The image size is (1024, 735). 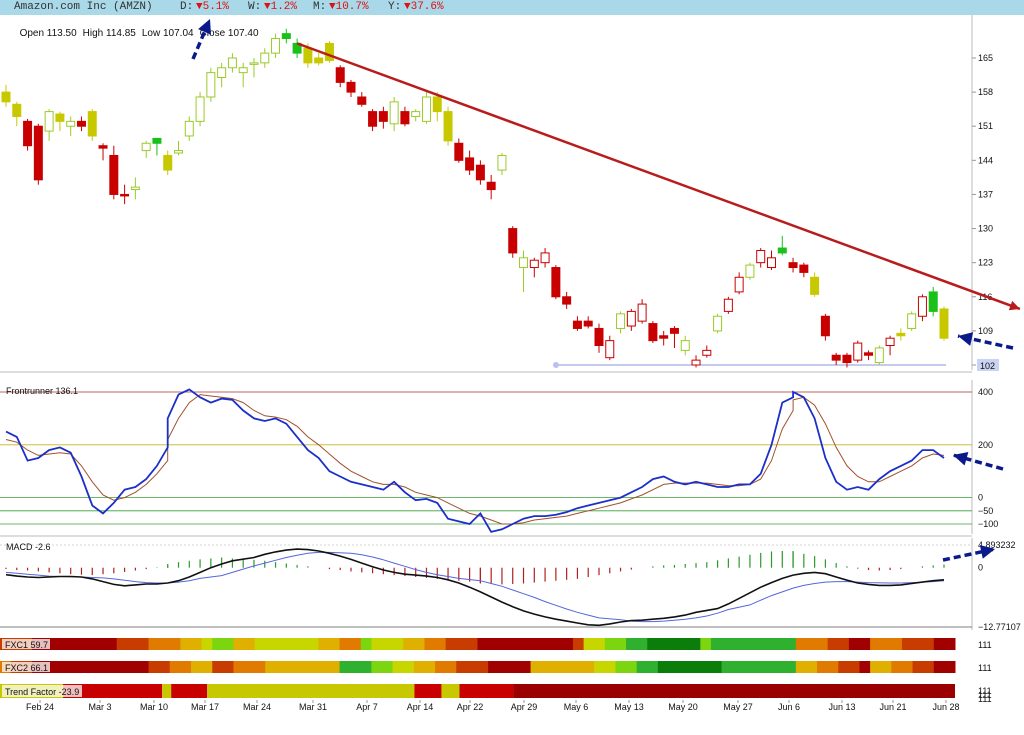 I want to click on high-value: High 114.85, so click(x=109, y=33).